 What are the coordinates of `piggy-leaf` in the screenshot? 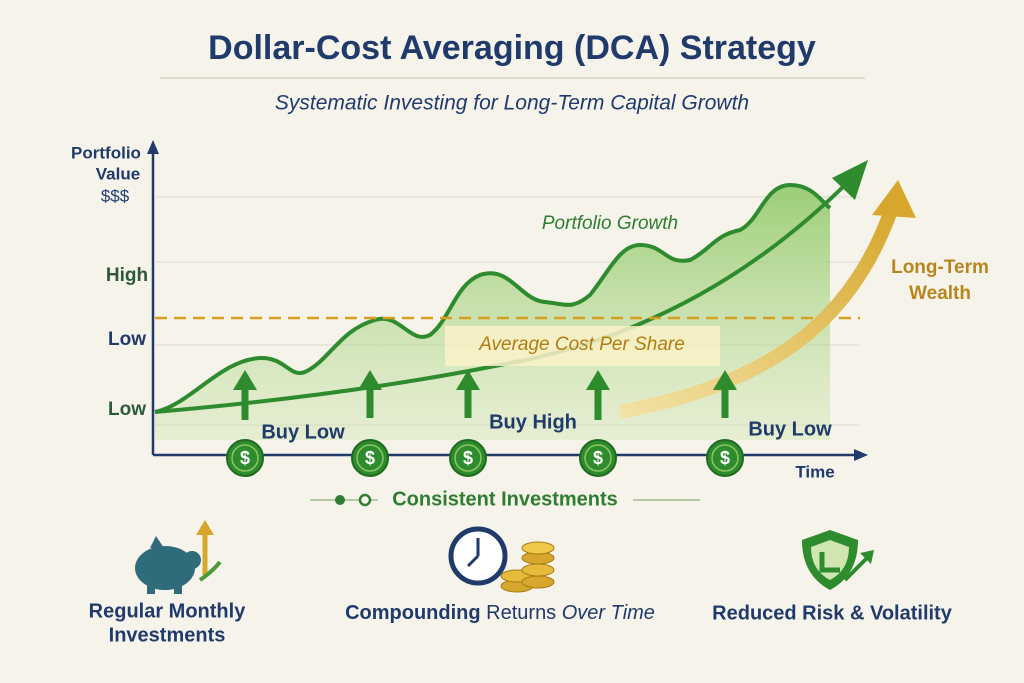 It's located at (210, 571).